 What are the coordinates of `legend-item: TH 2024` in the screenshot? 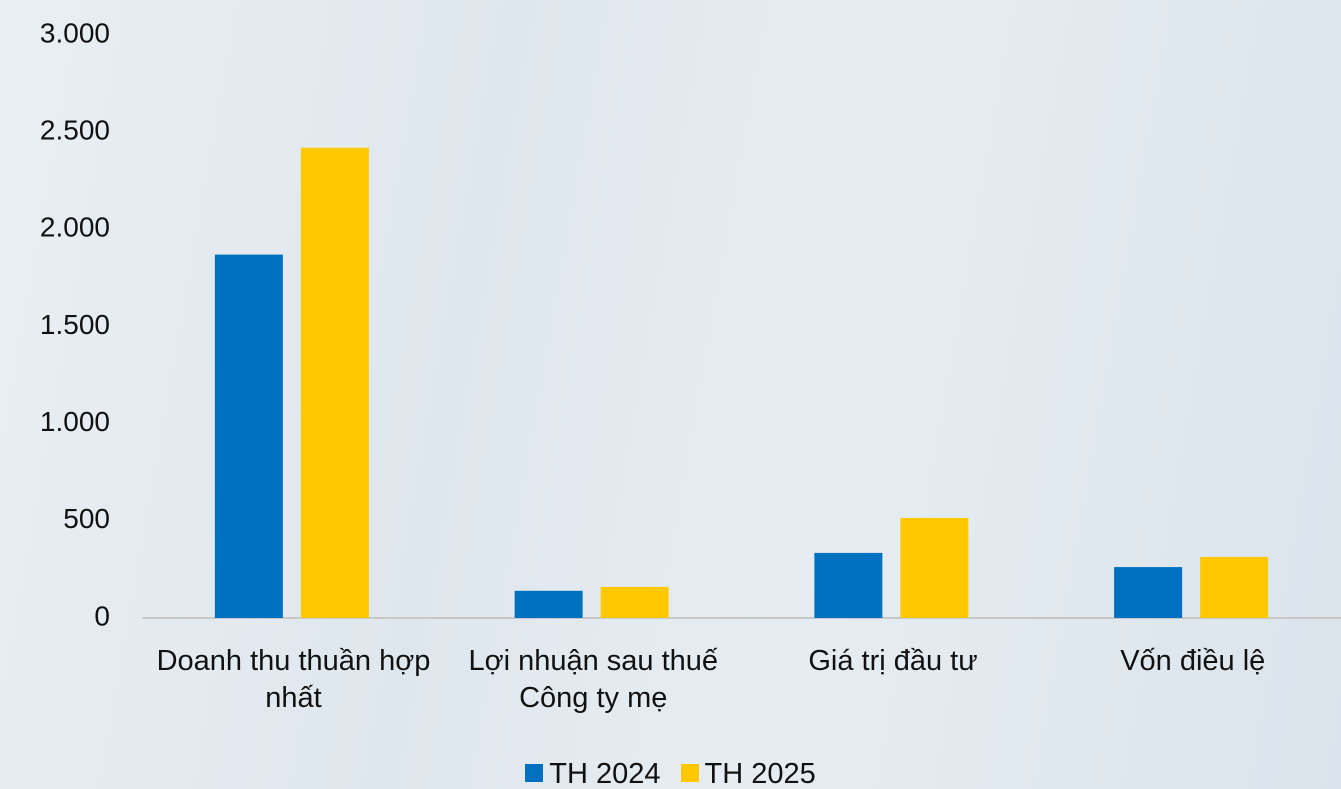 It's located at (593, 773).